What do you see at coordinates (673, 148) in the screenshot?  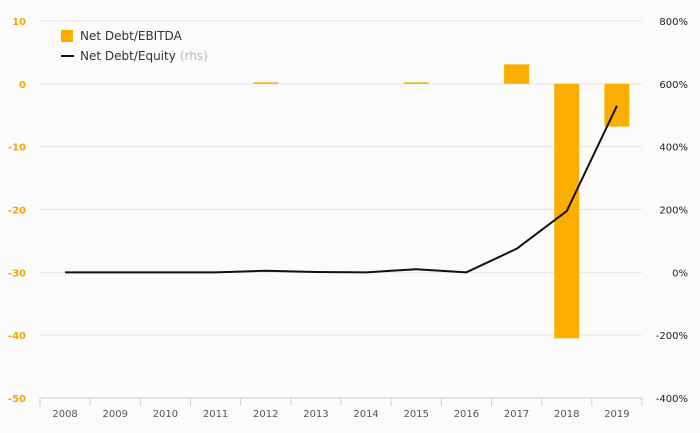 I see `y-right-tick-label: 400%` at bounding box center [673, 148].